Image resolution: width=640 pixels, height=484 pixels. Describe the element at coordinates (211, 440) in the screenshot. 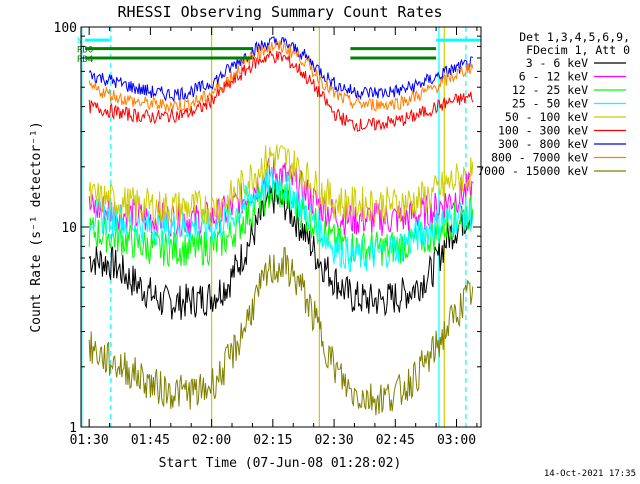

I see `x-tick-label: 02:00` at that location.